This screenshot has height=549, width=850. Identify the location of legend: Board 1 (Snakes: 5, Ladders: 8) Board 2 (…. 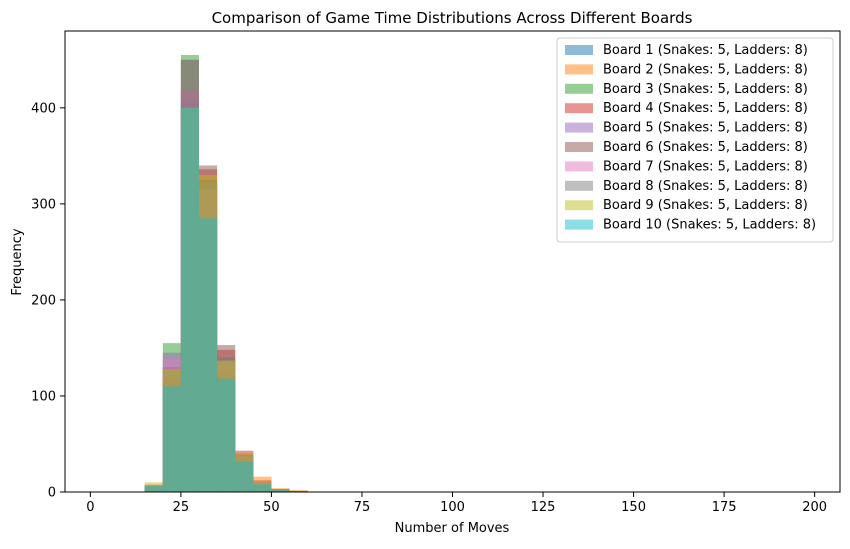
(695, 140).